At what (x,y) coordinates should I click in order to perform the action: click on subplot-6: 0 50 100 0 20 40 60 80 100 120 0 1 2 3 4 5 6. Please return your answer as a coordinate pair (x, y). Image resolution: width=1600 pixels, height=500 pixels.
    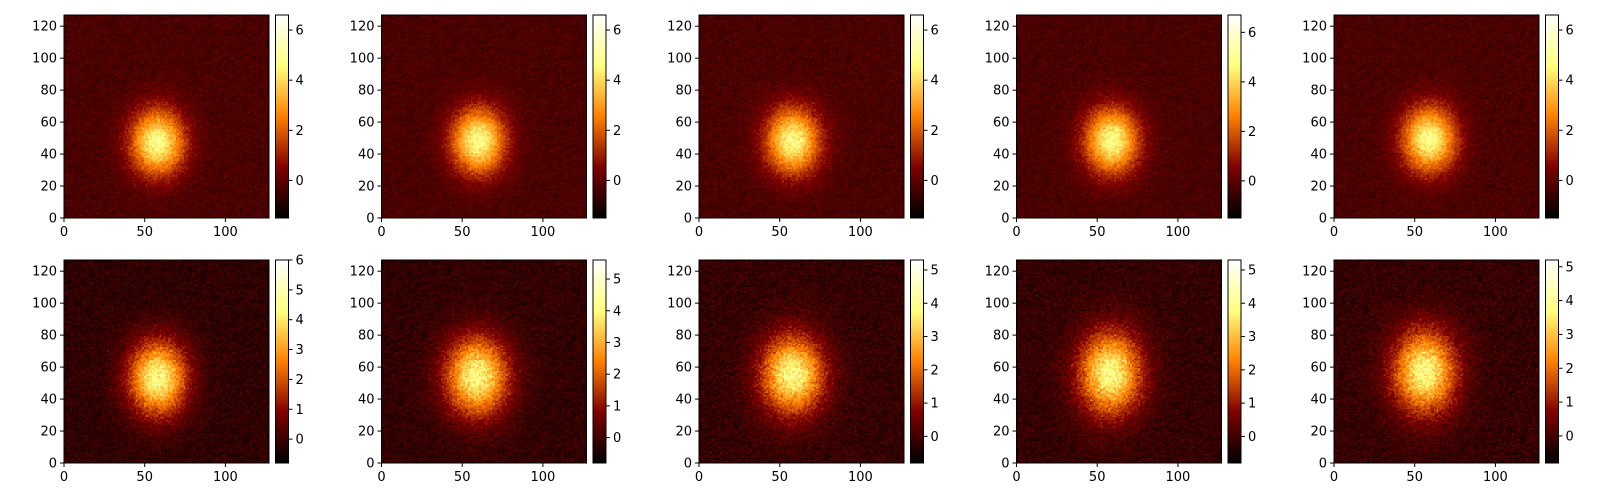
    Looking at the image, I should click on (168, 370).